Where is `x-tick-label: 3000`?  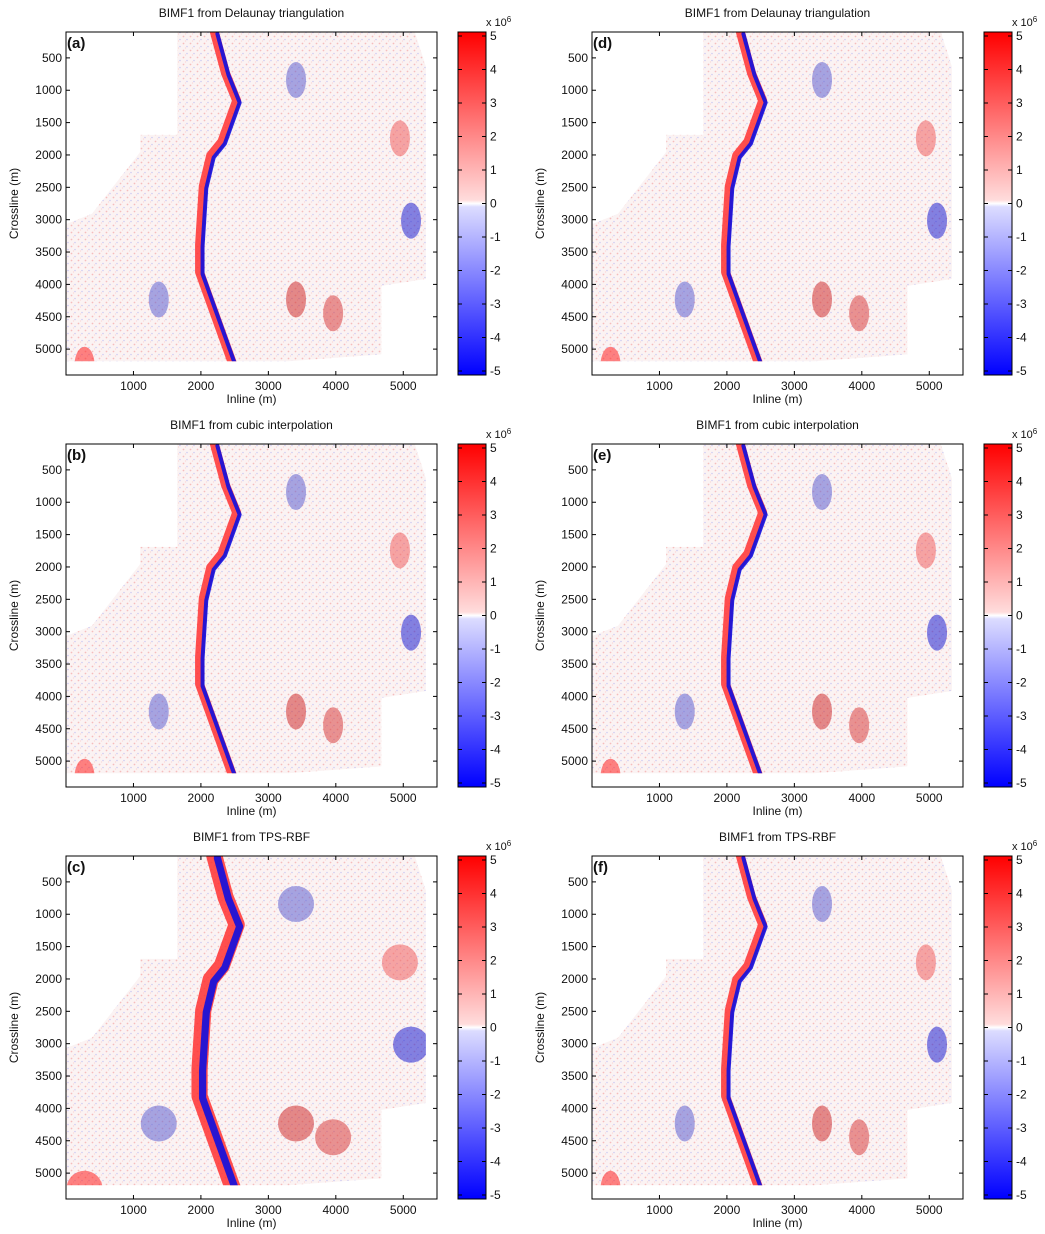 x-tick-label: 3000 is located at coordinates (794, 798).